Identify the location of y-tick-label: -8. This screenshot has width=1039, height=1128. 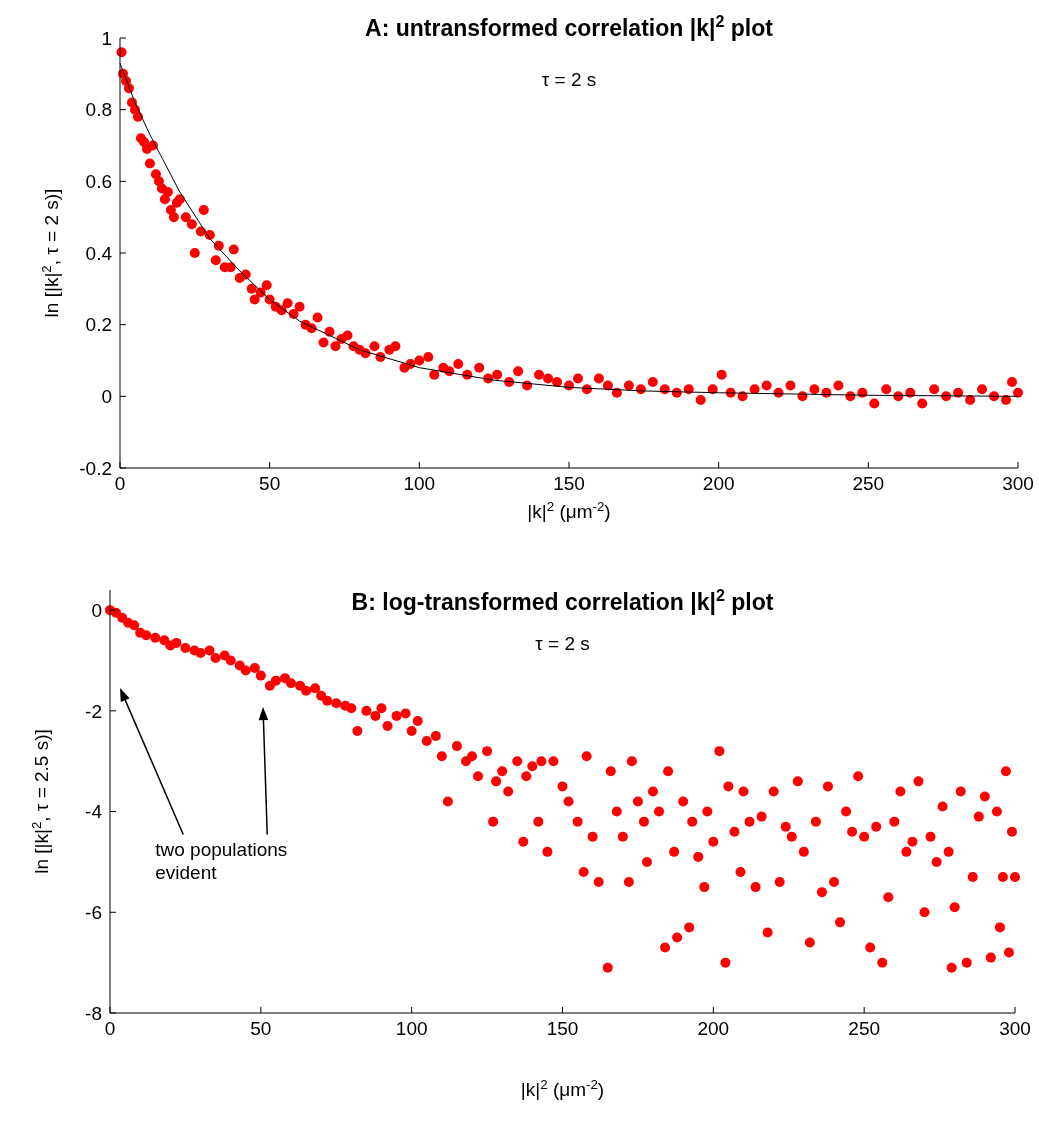
(93, 1013).